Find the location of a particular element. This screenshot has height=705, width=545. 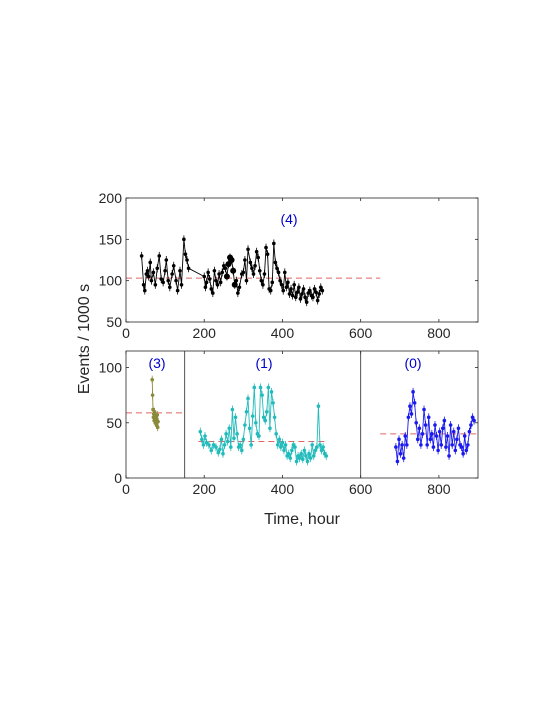

panel-label-0: (0) is located at coordinates (412, 363).